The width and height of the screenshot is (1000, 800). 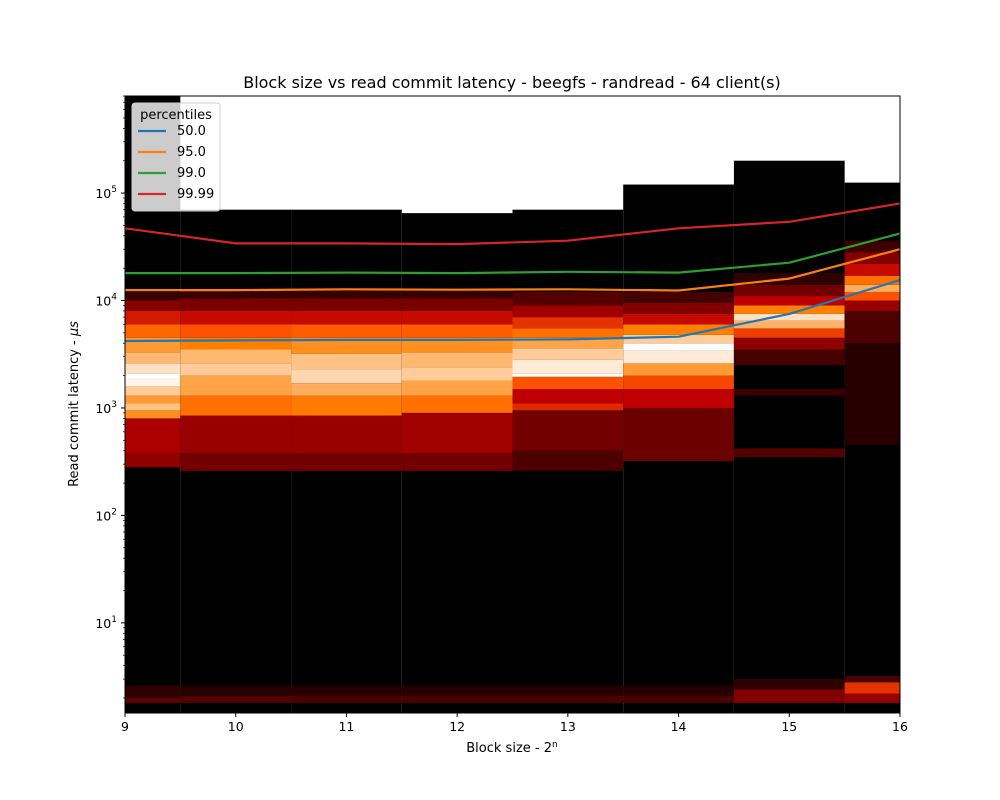 What do you see at coordinates (191, 131) in the screenshot?
I see `legend-label-50.0: 50.0` at bounding box center [191, 131].